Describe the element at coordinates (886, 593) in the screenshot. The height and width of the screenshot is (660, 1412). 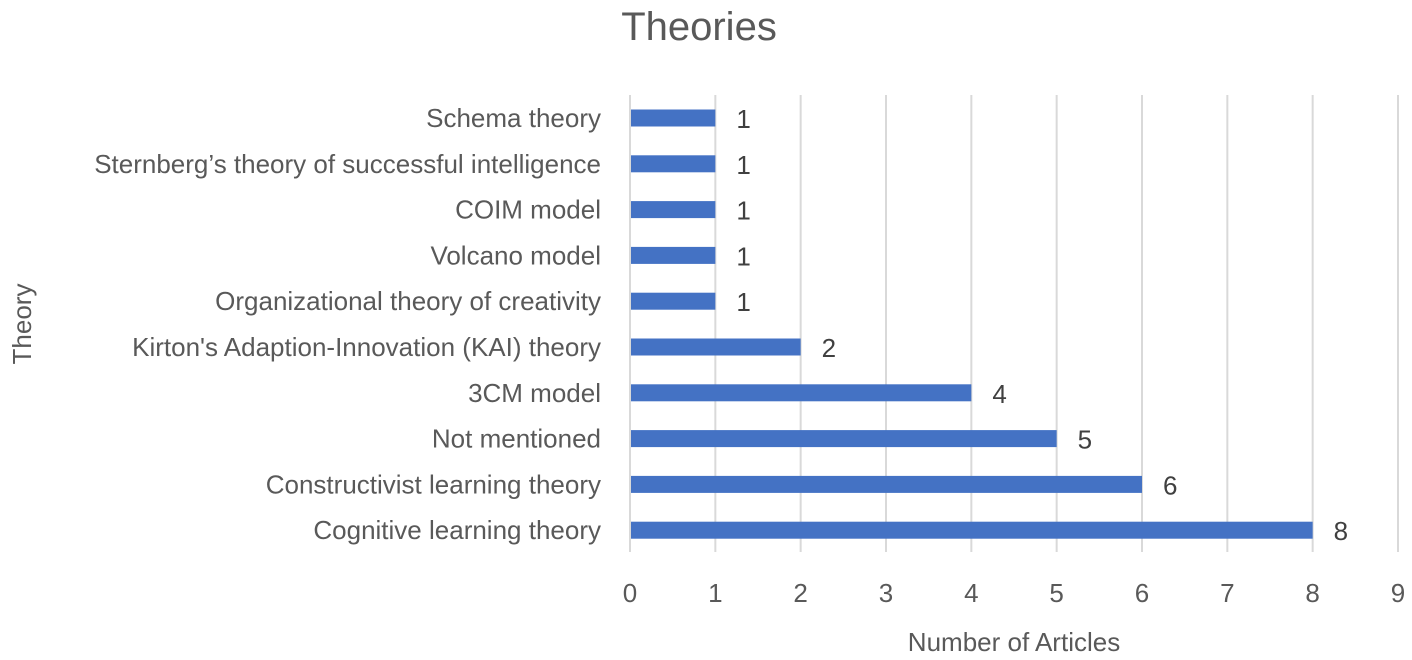
I see `x-tick-label: 3` at that location.